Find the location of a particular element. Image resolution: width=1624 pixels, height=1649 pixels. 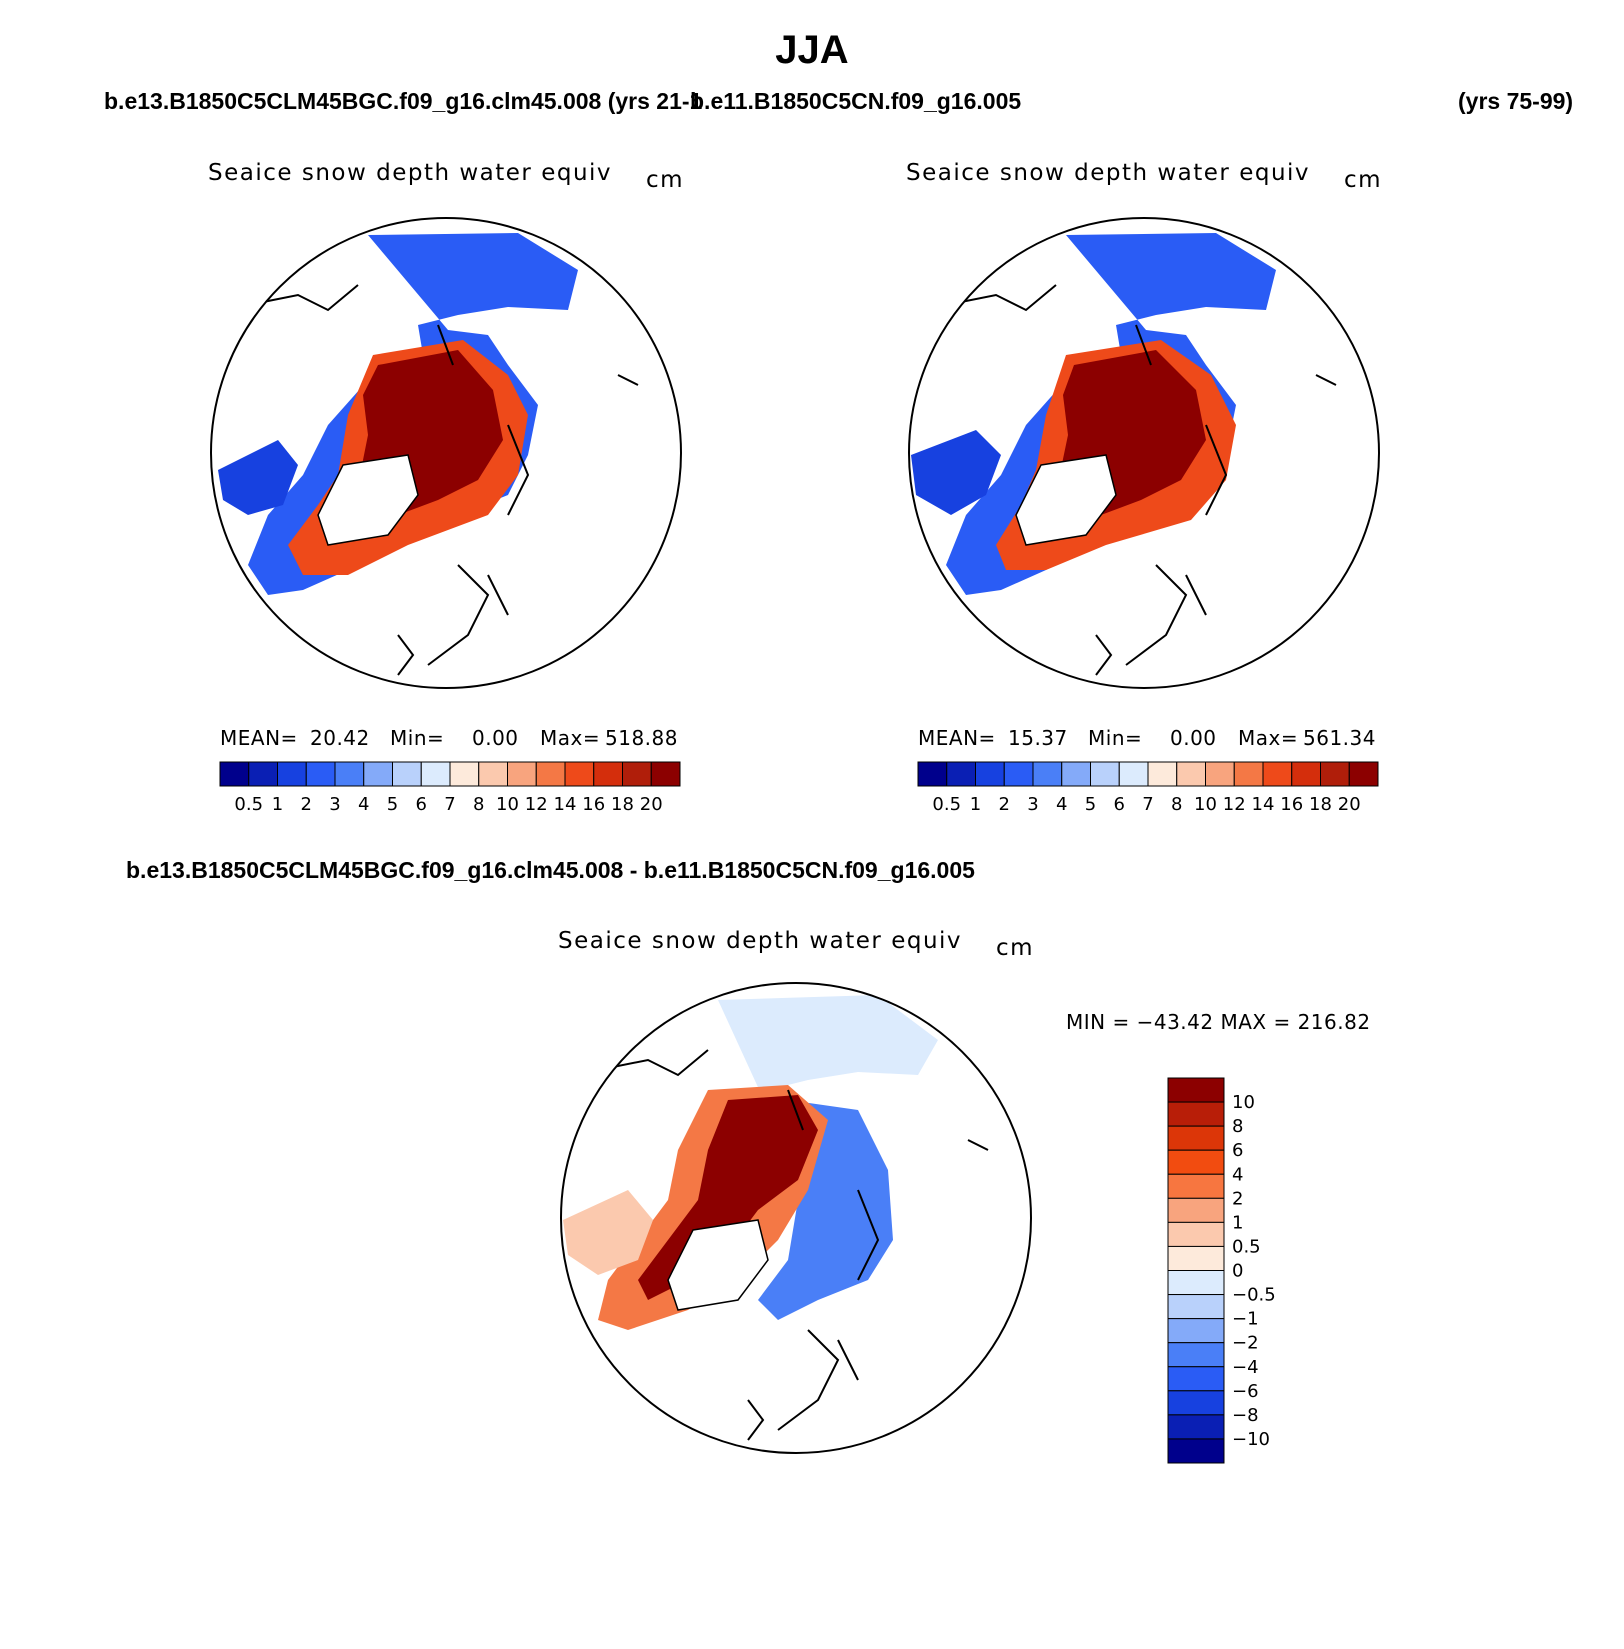

panel2-colorbar-tick-label: 12 is located at coordinates (1234, 804).